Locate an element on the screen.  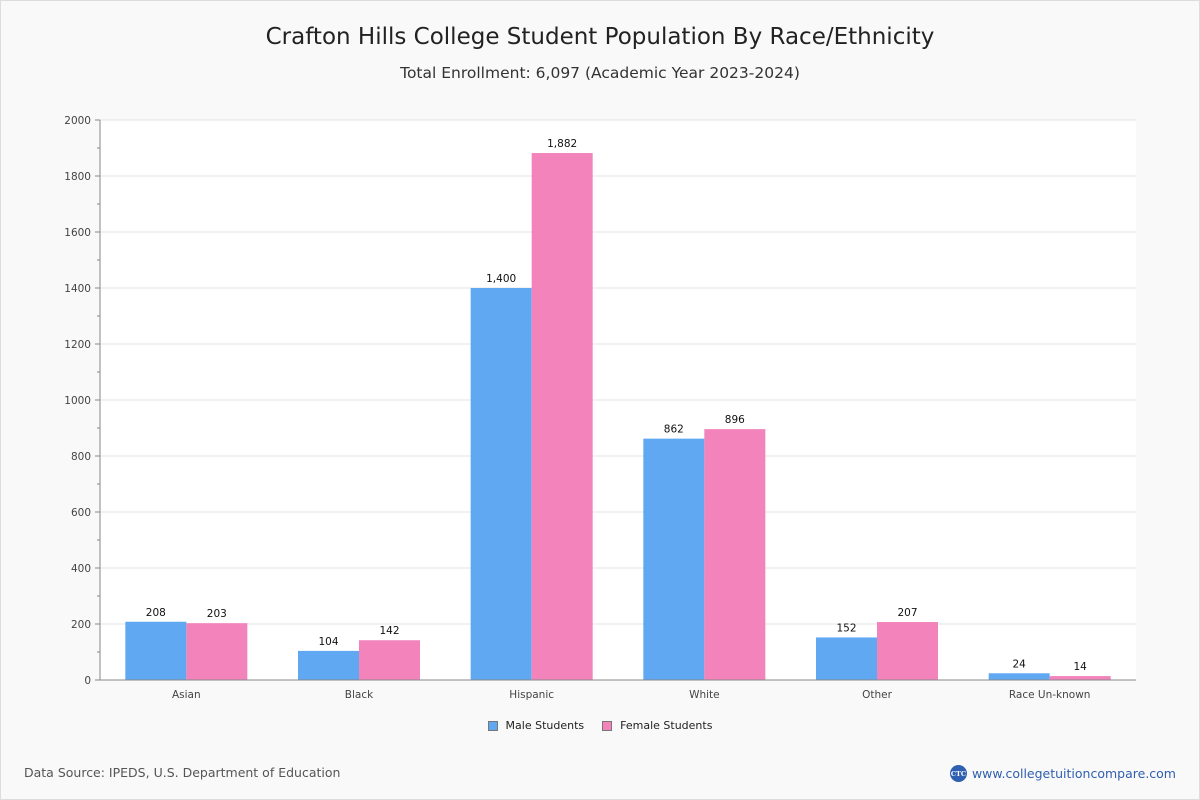
legend-swatch-female is located at coordinates (607, 725).